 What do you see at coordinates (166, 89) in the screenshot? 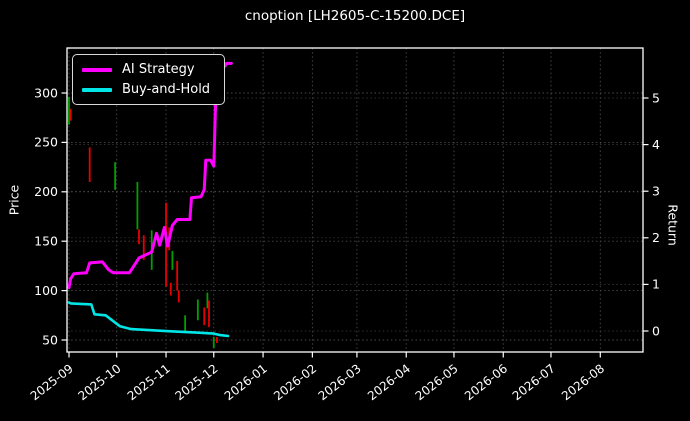
I see `legend-label: Buy-and-Hold` at bounding box center [166, 89].